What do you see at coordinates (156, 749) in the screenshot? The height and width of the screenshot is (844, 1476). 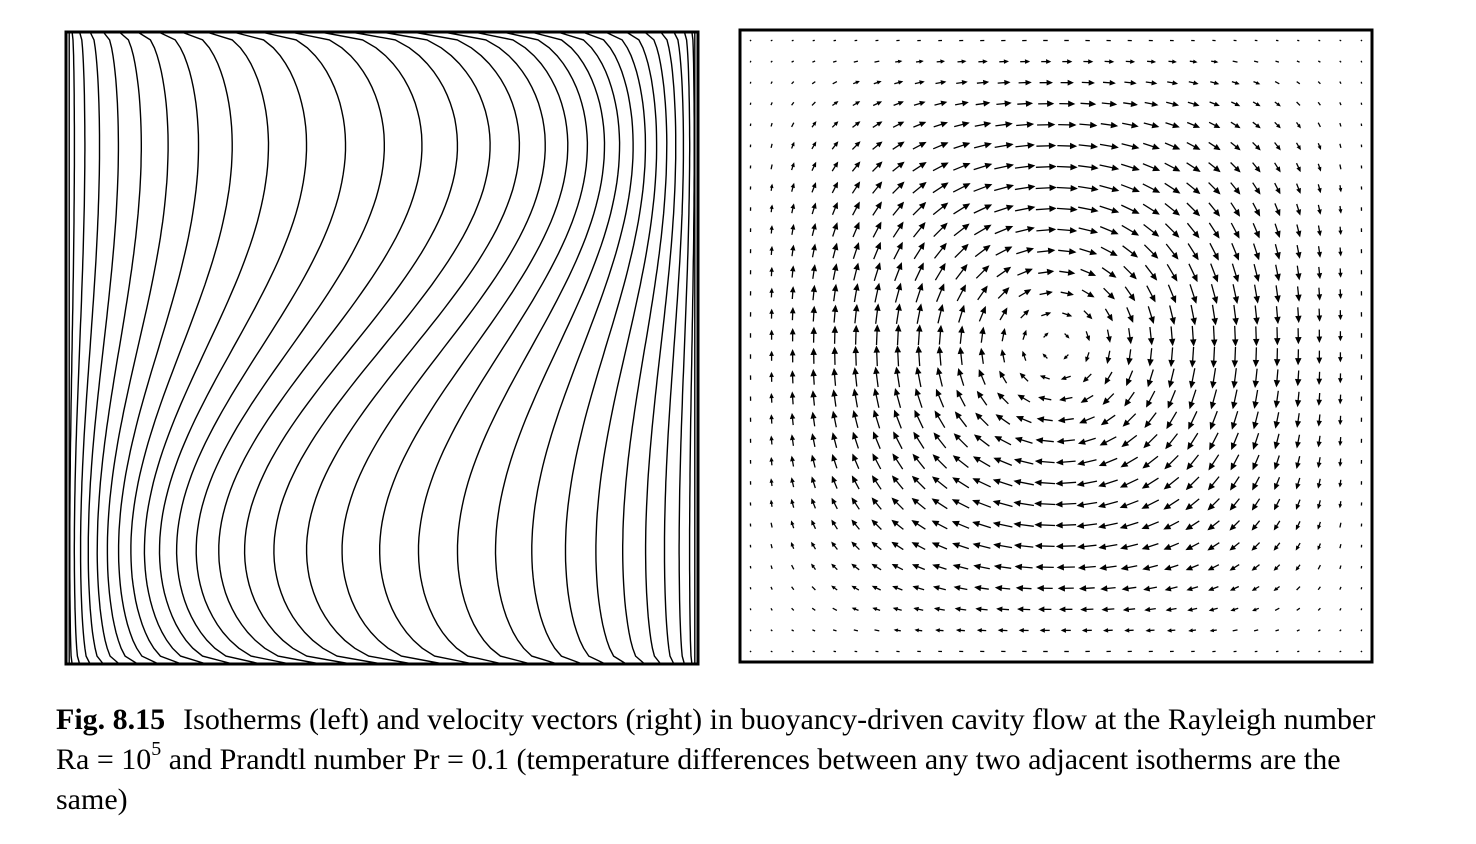 I see `caption-exponent: 5` at bounding box center [156, 749].